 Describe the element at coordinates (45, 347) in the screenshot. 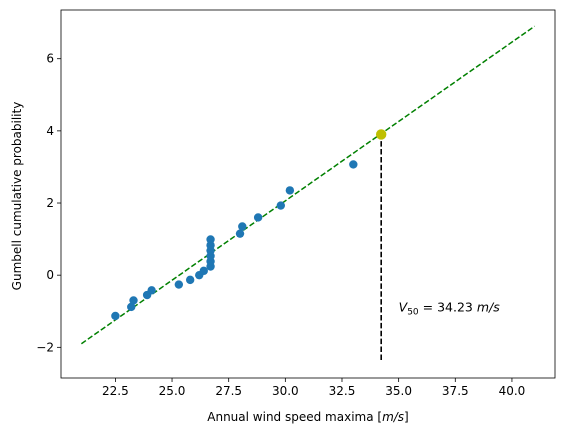

I see `y-tick-label: −2` at that location.